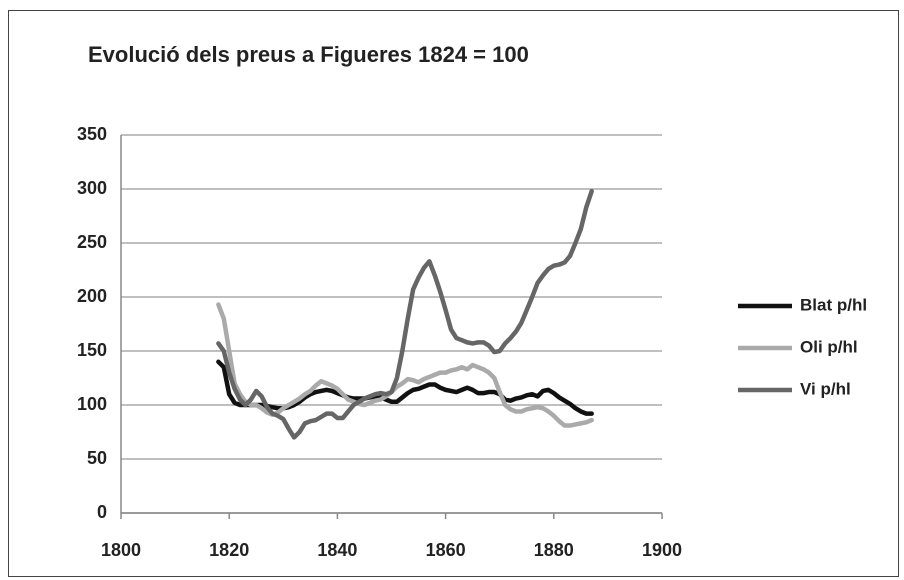  What do you see at coordinates (833, 304) in the screenshot?
I see `legend-label: Blat p/hl` at bounding box center [833, 304].